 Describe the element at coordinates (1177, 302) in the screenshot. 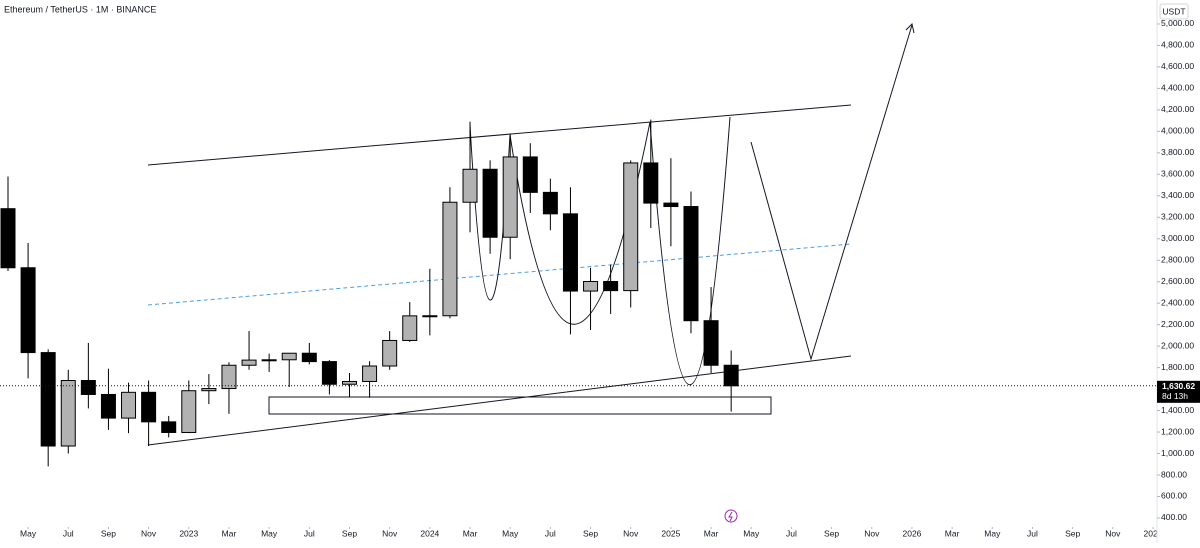

I see `y-tick-label: 2,400.00` at that location.